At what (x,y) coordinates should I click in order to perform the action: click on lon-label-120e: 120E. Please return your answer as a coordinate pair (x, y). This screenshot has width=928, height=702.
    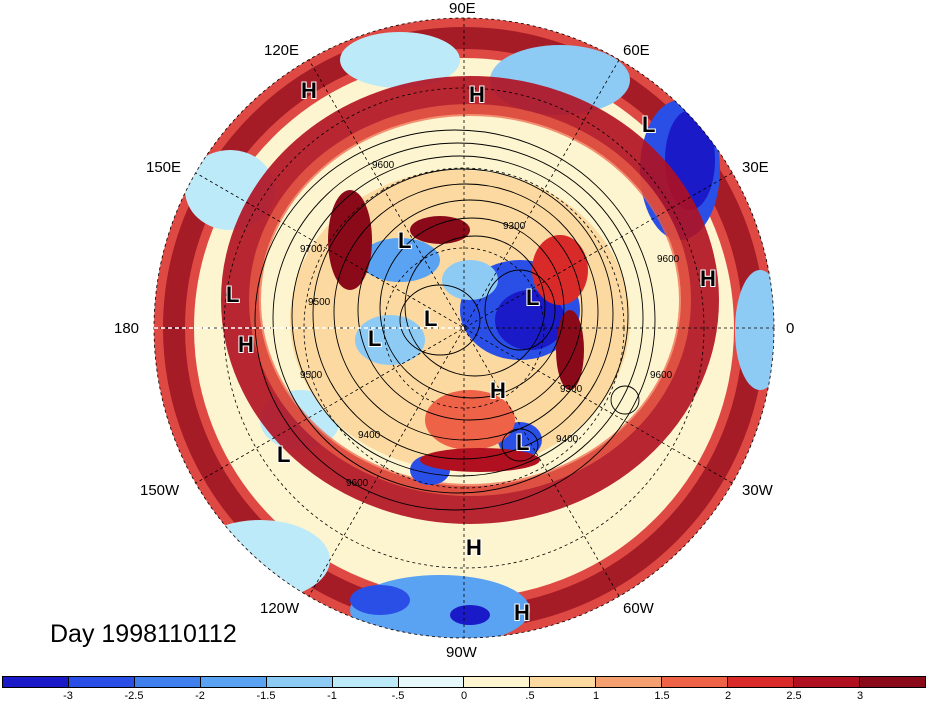
    Looking at the image, I should click on (282, 50).